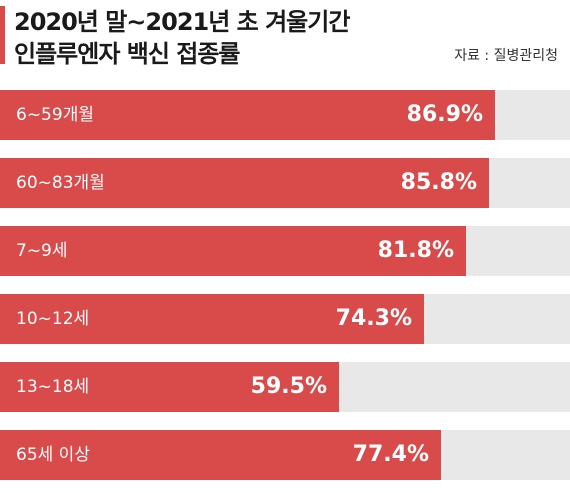 This screenshot has height=493, width=570. What do you see at coordinates (127, 54) in the screenshot?
I see `chart-title-line2: 인플루엔자 백신 접종률` at bounding box center [127, 54].